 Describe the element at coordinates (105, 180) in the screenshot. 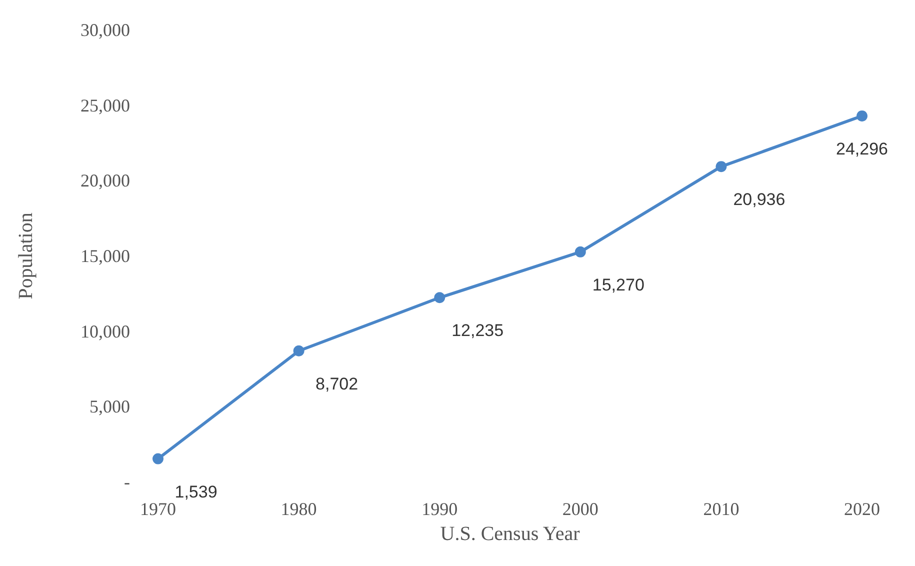

I see `y-tick-label: 20,000` at that location.